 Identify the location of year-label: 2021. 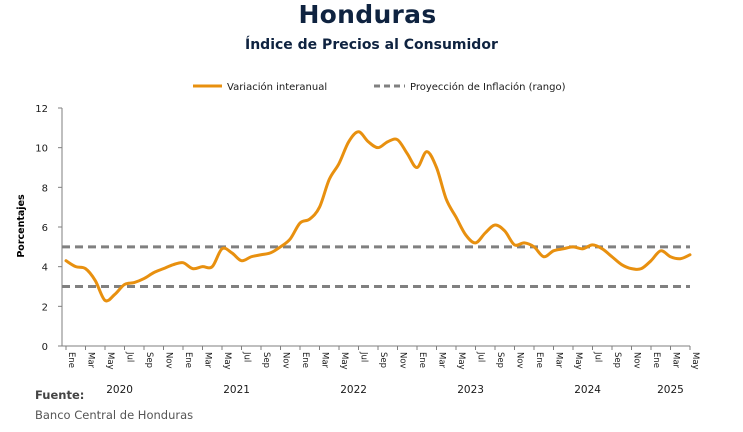
(236, 390).